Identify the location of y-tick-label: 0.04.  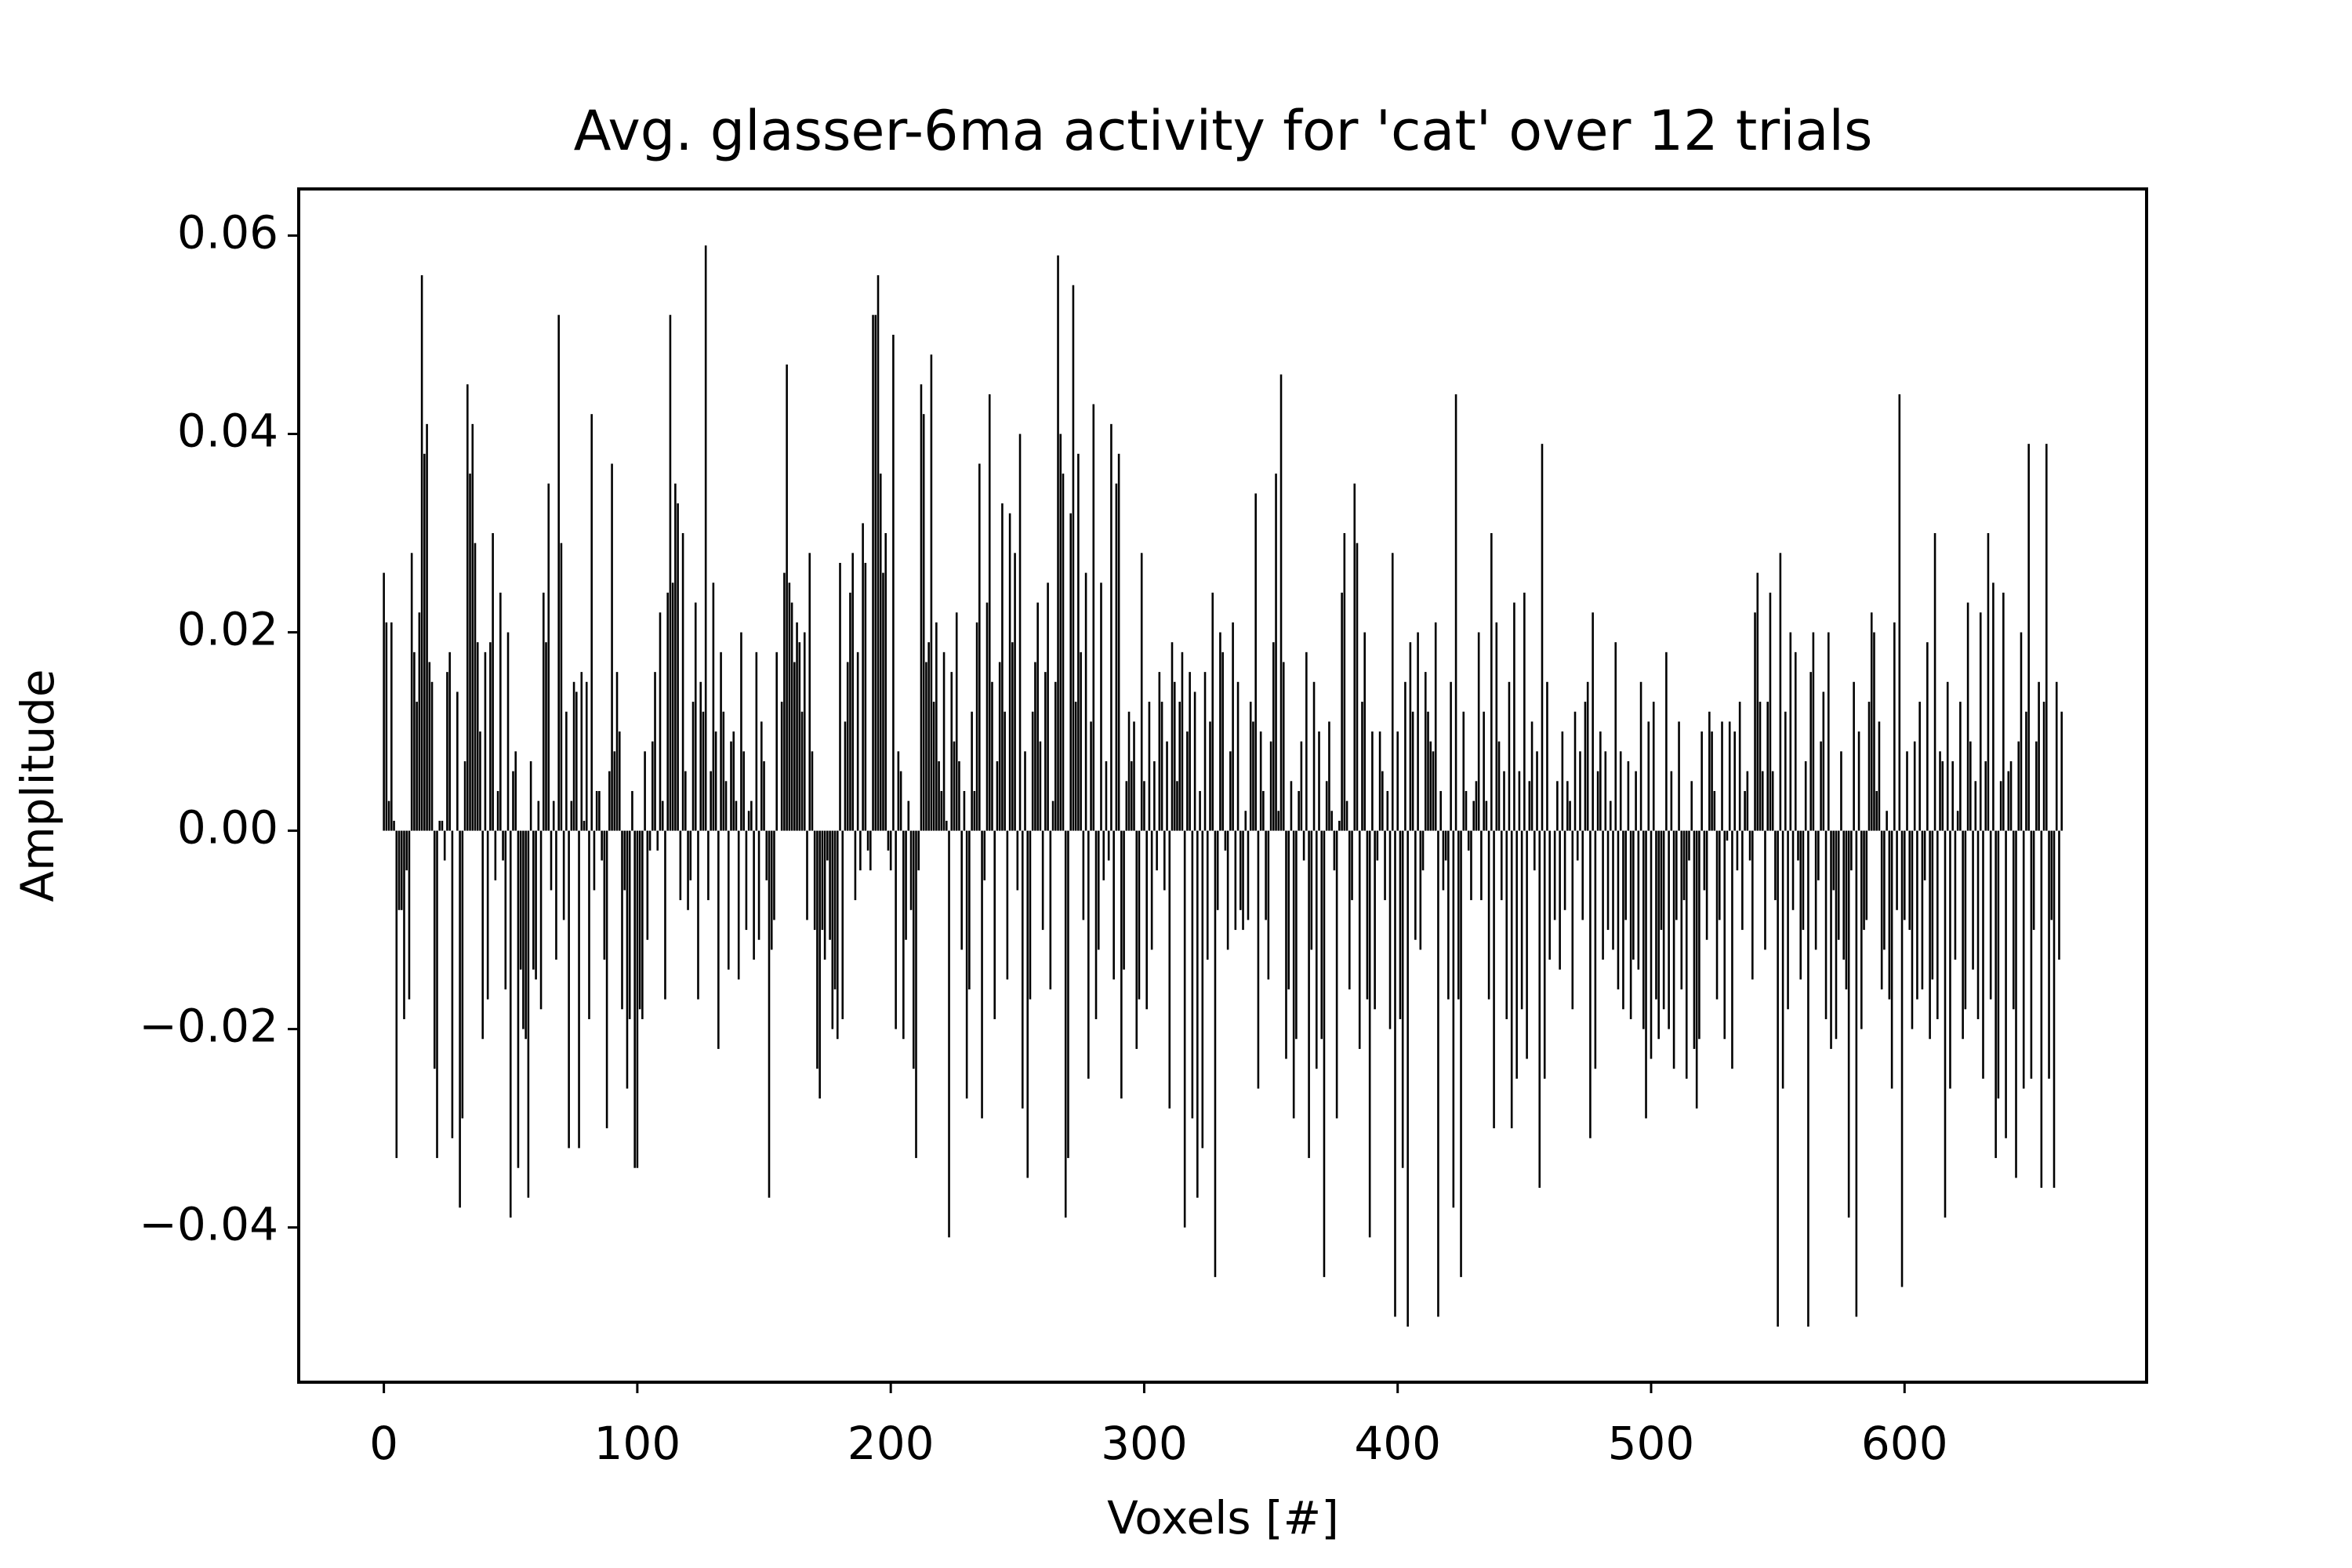
(228, 431).